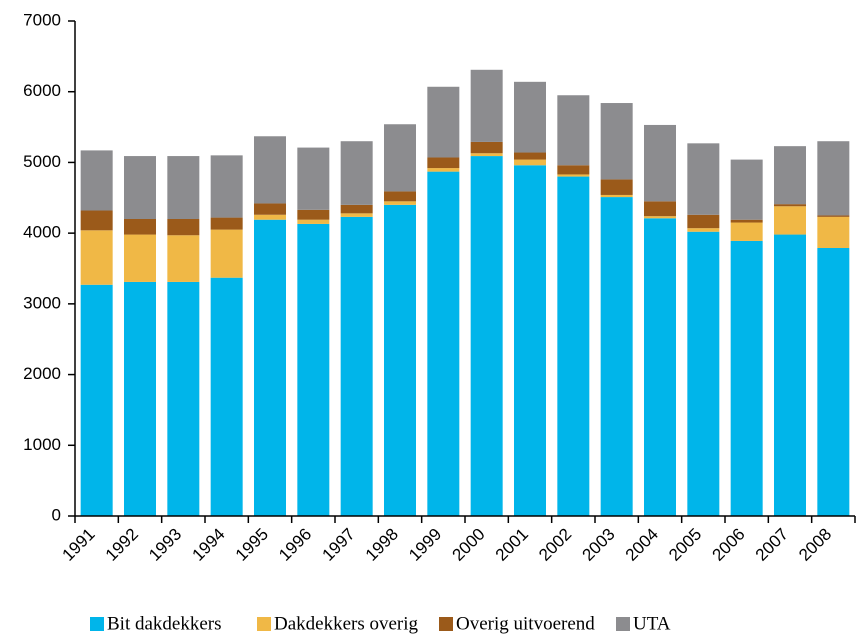 The image size is (867, 639). What do you see at coordinates (642, 545) in the screenshot?
I see `x-tick-label: 2004` at bounding box center [642, 545].